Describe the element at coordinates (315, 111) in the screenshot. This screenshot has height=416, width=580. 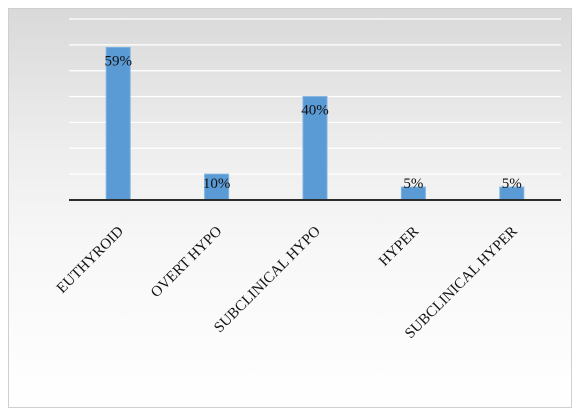
I see `data-label: 40%` at that location.